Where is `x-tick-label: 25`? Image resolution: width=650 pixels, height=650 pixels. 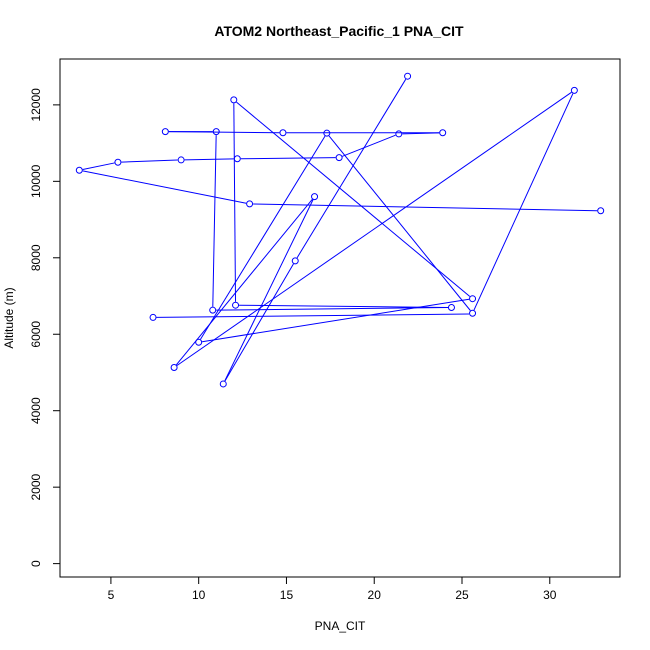
x-tick-label: 25 is located at coordinates (462, 595).